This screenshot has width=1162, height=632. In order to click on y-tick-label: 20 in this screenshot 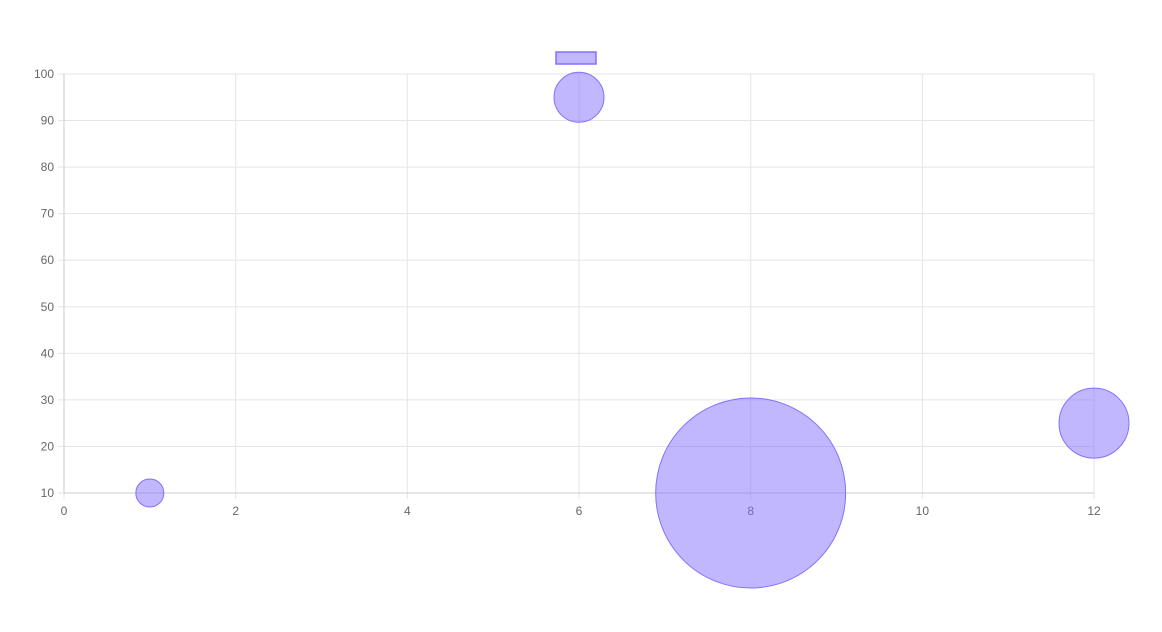, I will do `click(48, 446)`.